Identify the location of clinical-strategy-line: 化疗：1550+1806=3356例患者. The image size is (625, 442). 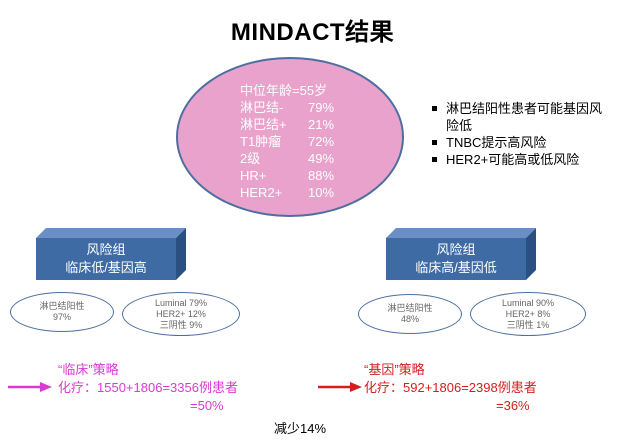
(148, 387).